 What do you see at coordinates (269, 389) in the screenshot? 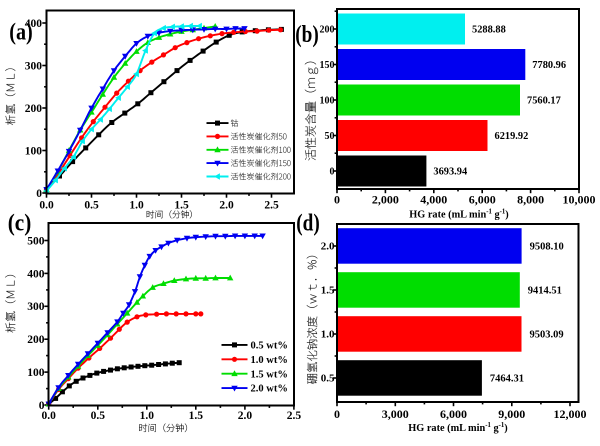
I see `svg-text: 2.0 wt%` at bounding box center [269, 389].